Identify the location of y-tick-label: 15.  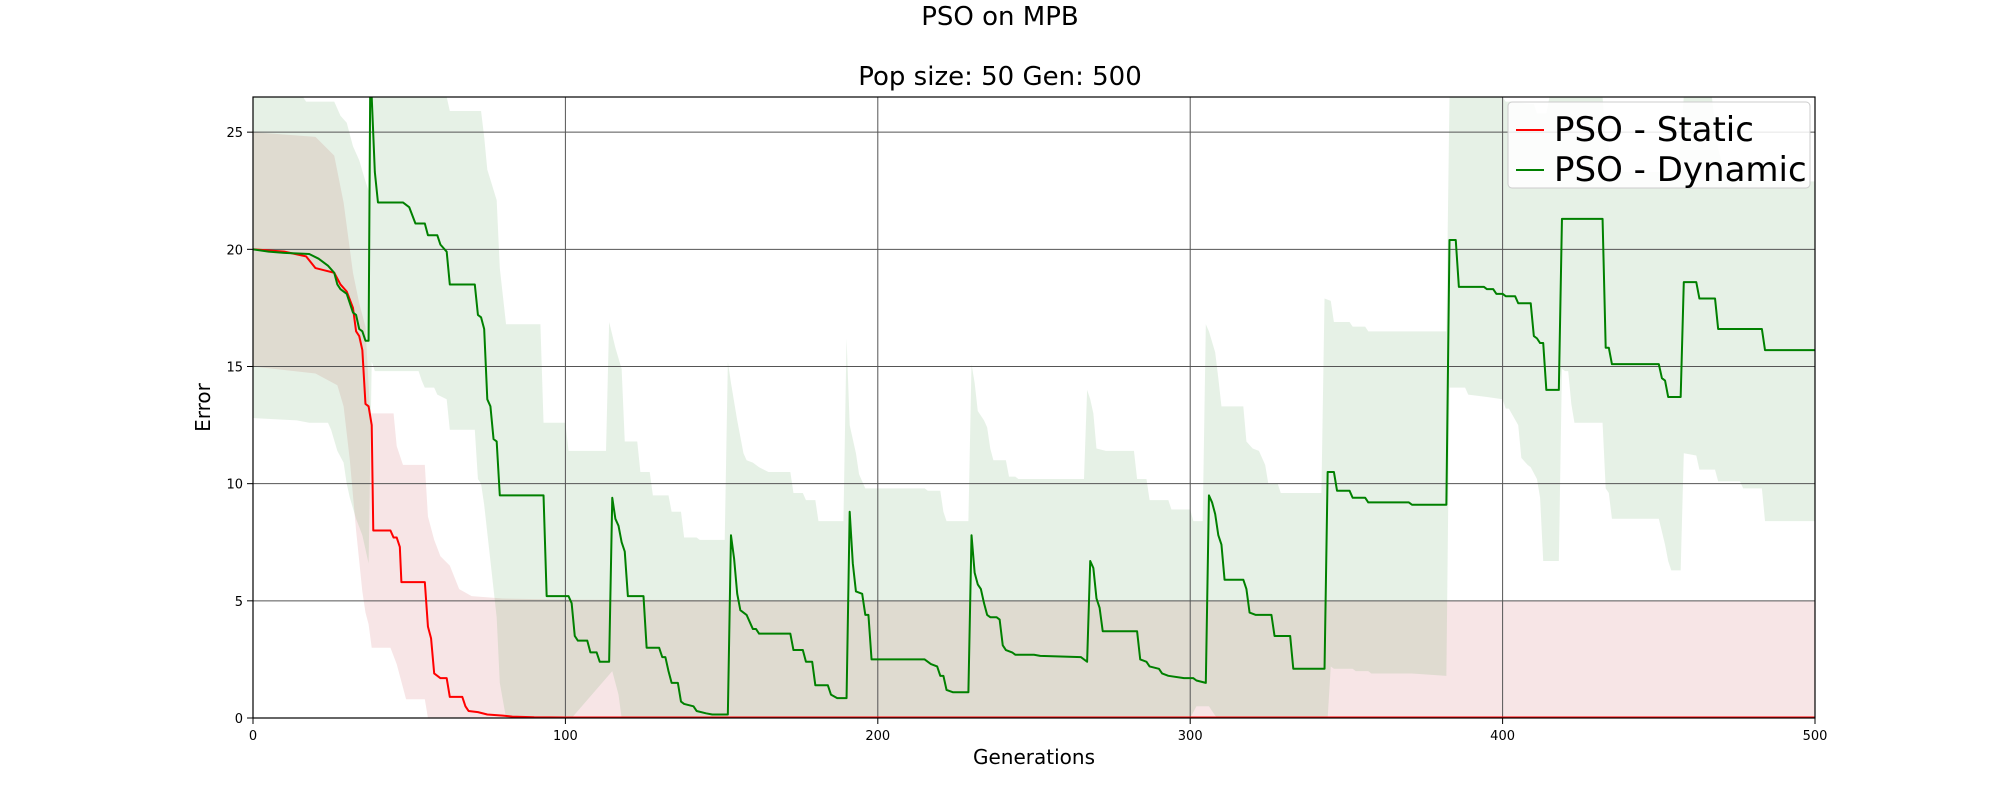
(234, 367).